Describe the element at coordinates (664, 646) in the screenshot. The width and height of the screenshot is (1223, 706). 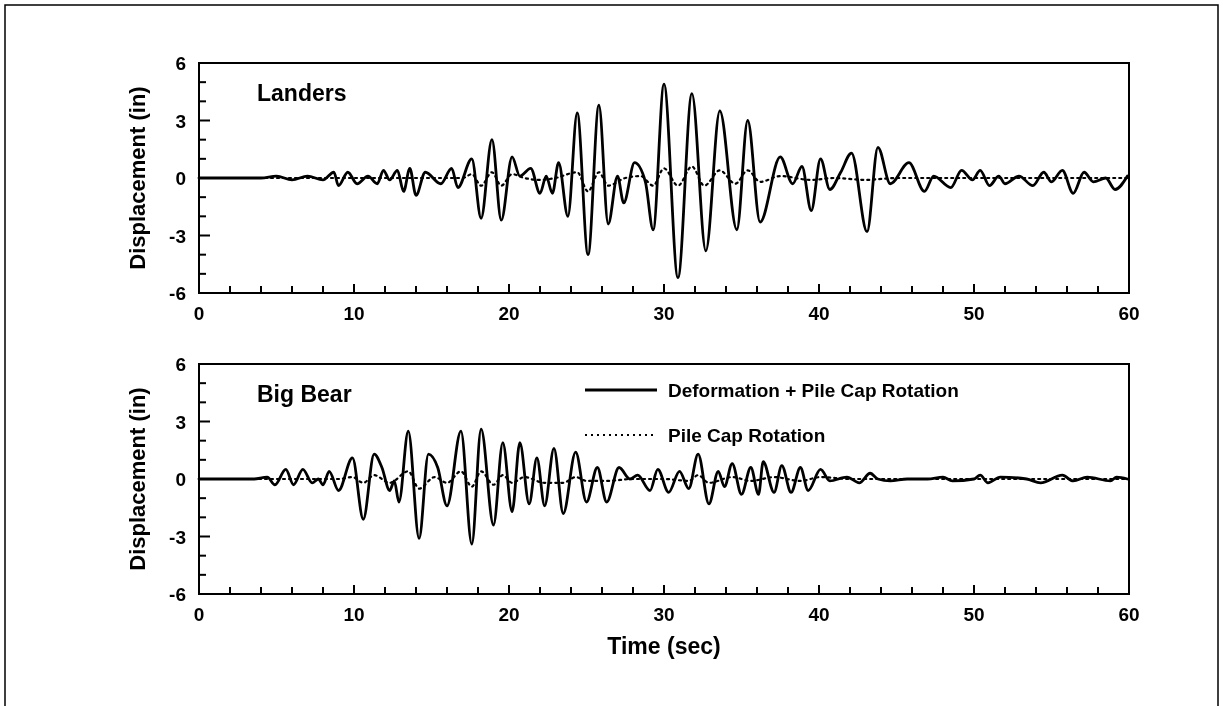
I see `x-axis-title: Time (sec)` at that location.